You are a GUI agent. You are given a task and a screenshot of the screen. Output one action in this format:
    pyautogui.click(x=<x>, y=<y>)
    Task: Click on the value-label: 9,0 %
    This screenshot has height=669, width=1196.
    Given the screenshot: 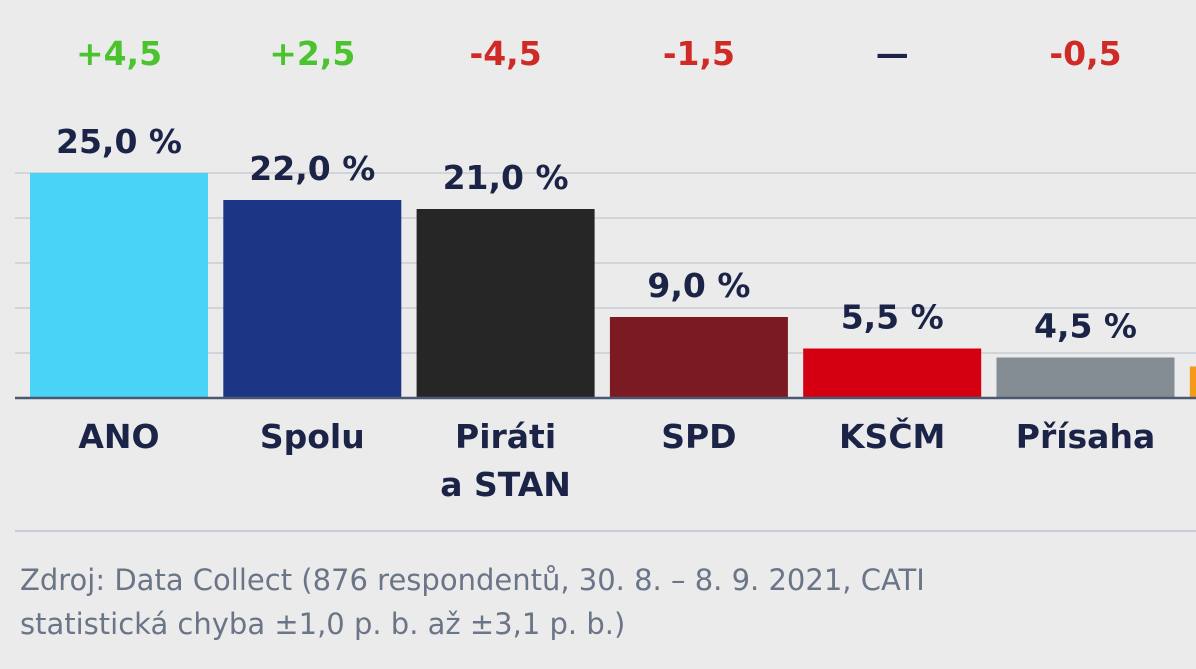 What is the action you would take?
    pyautogui.click(x=698, y=285)
    